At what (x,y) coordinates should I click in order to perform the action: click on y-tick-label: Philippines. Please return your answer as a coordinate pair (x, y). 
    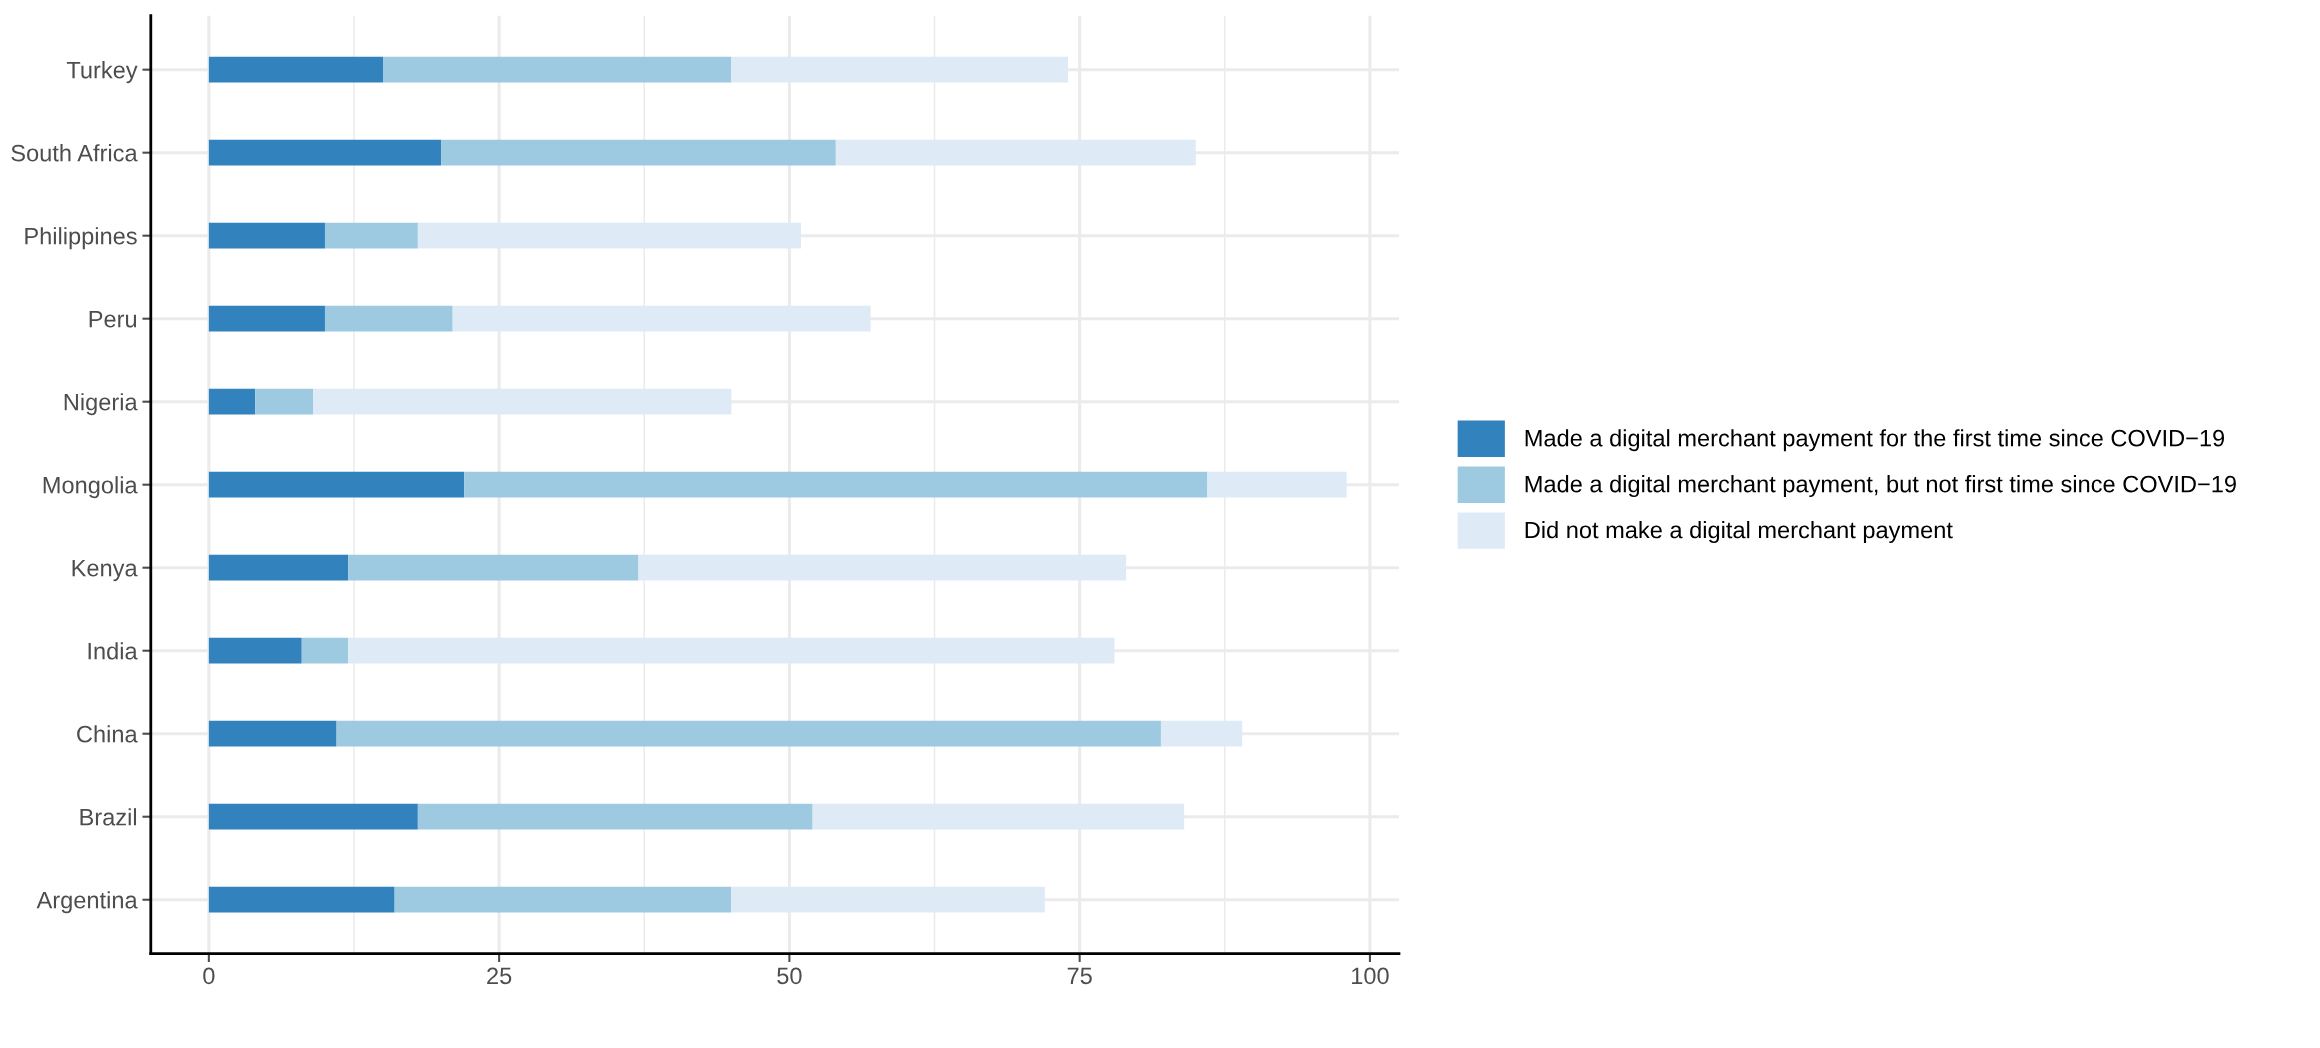
    Looking at the image, I should click on (81, 238).